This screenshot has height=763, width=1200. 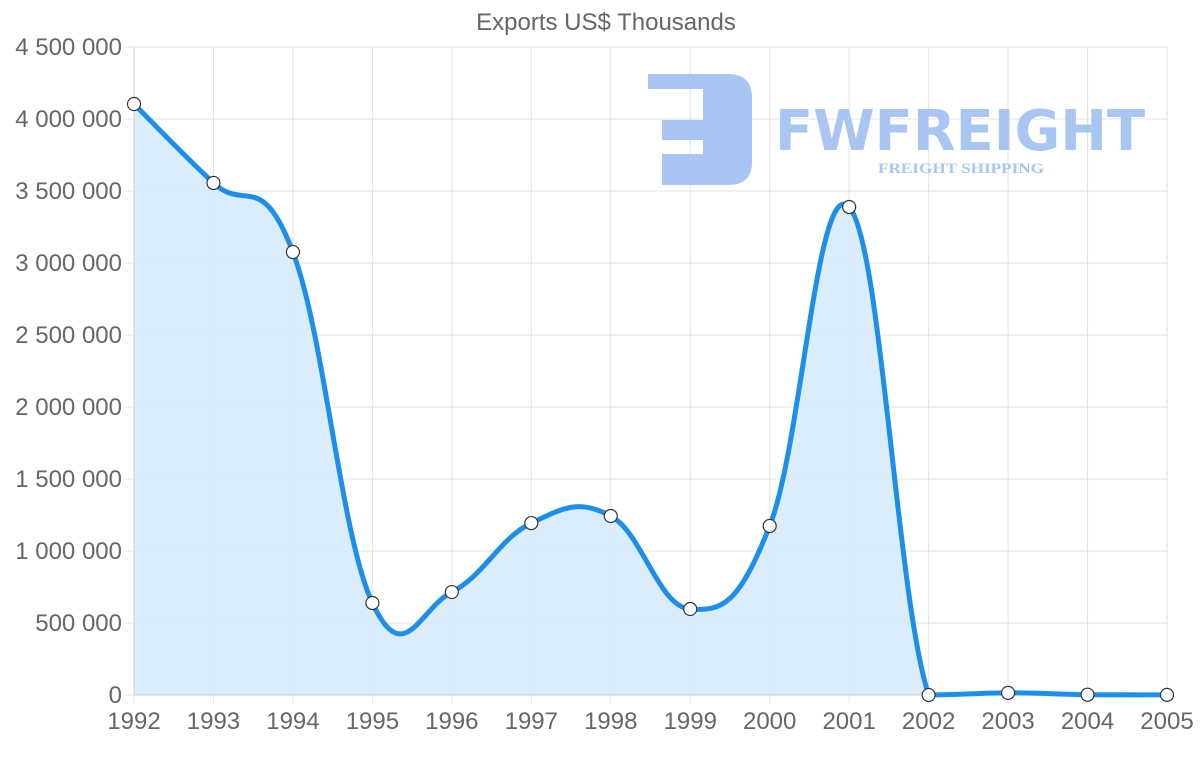 I want to click on y-tick-label: 2 000 000, so click(x=68, y=407).